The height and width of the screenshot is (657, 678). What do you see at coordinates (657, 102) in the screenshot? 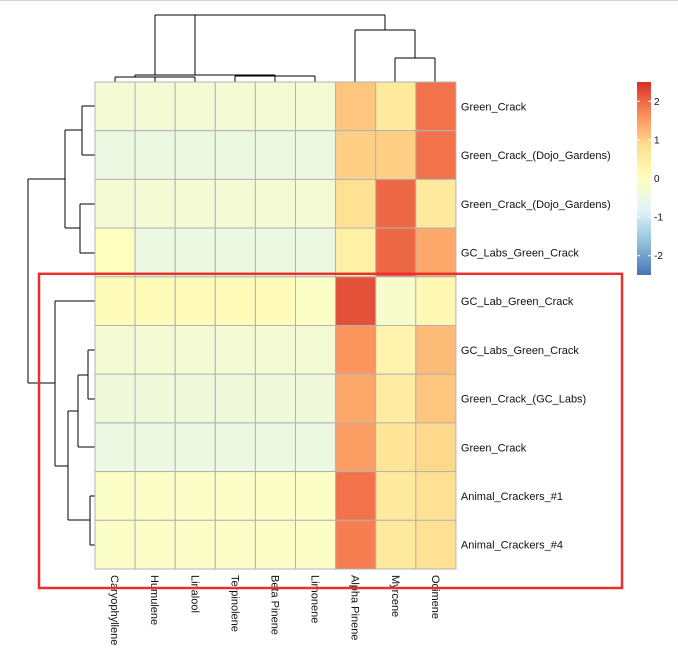
I see `legend-tick-label: 2` at bounding box center [657, 102].